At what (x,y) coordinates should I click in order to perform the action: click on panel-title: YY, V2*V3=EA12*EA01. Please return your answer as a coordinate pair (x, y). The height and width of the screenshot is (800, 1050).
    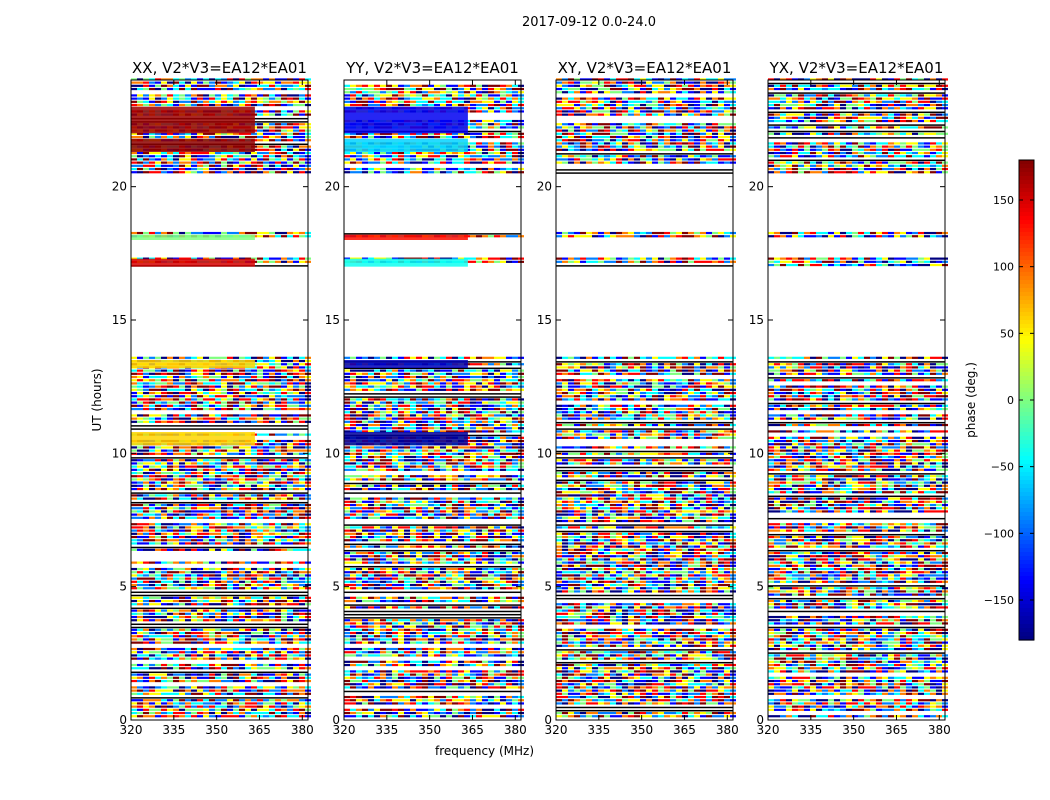
    Looking at the image, I should click on (432, 68).